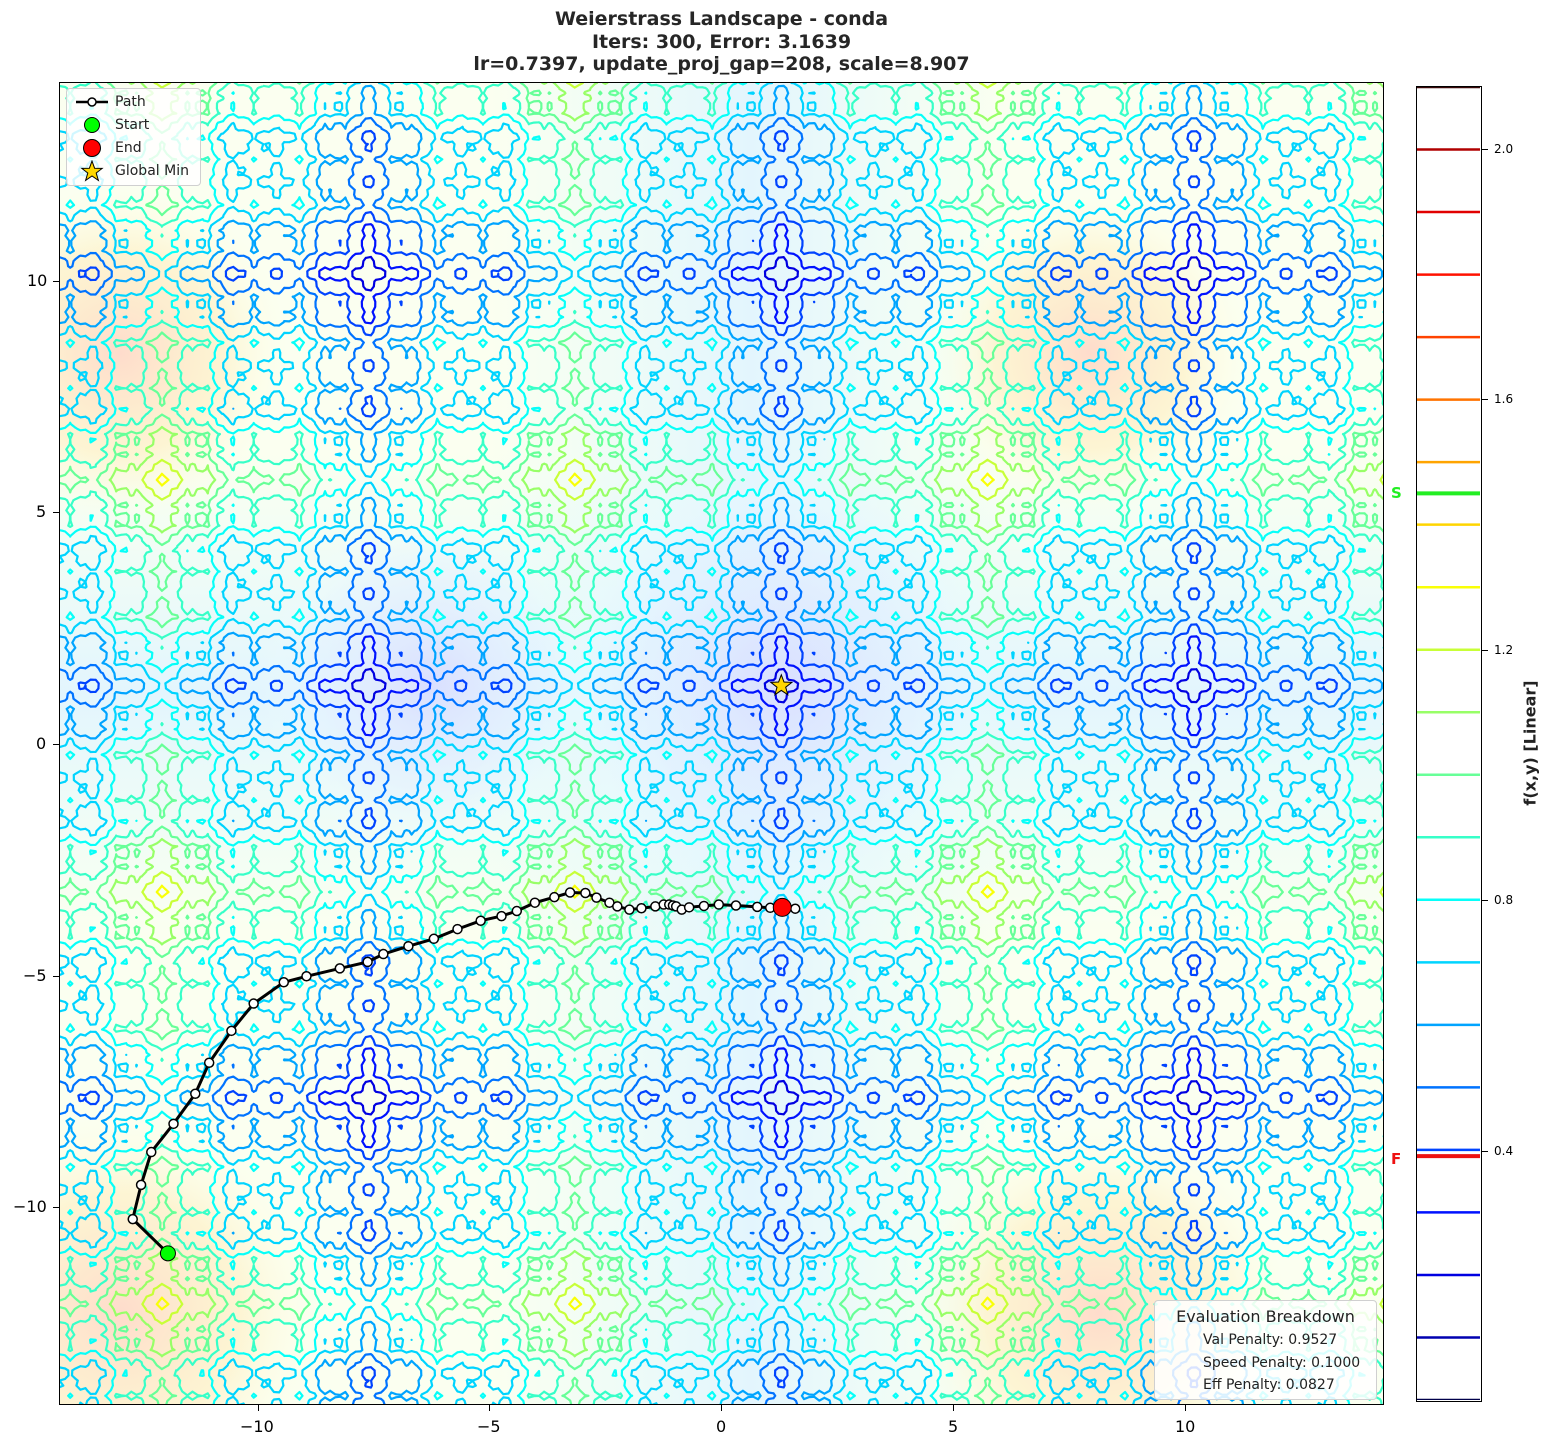  What do you see at coordinates (92, 148) in the screenshot?
I see `red-circle-icon` at bounding box center [92, 148].